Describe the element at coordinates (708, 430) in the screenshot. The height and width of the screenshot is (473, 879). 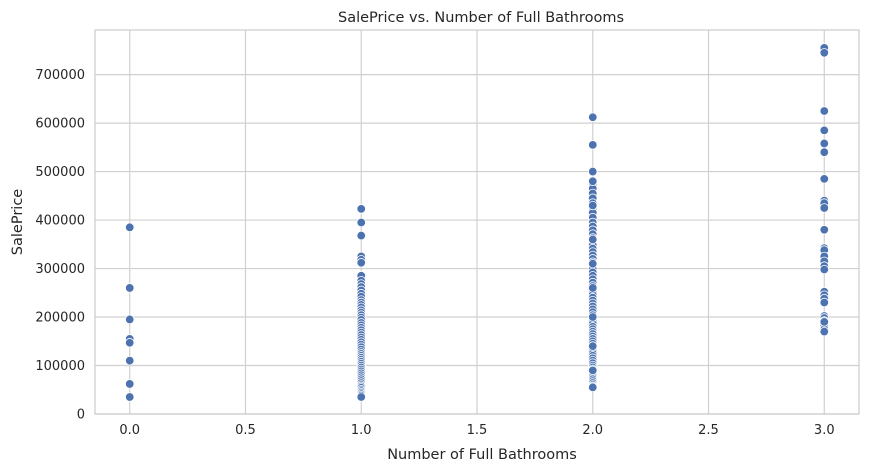
I see `x-tick-label: 2.5` at that location.